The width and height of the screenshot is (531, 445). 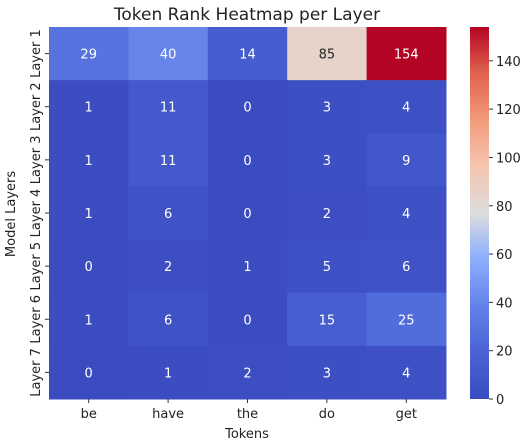 What do you see at coordinates (504, 207) in the screenshot?
I see `colorbar-tick-label: 80` at bounding box center [504, 207].